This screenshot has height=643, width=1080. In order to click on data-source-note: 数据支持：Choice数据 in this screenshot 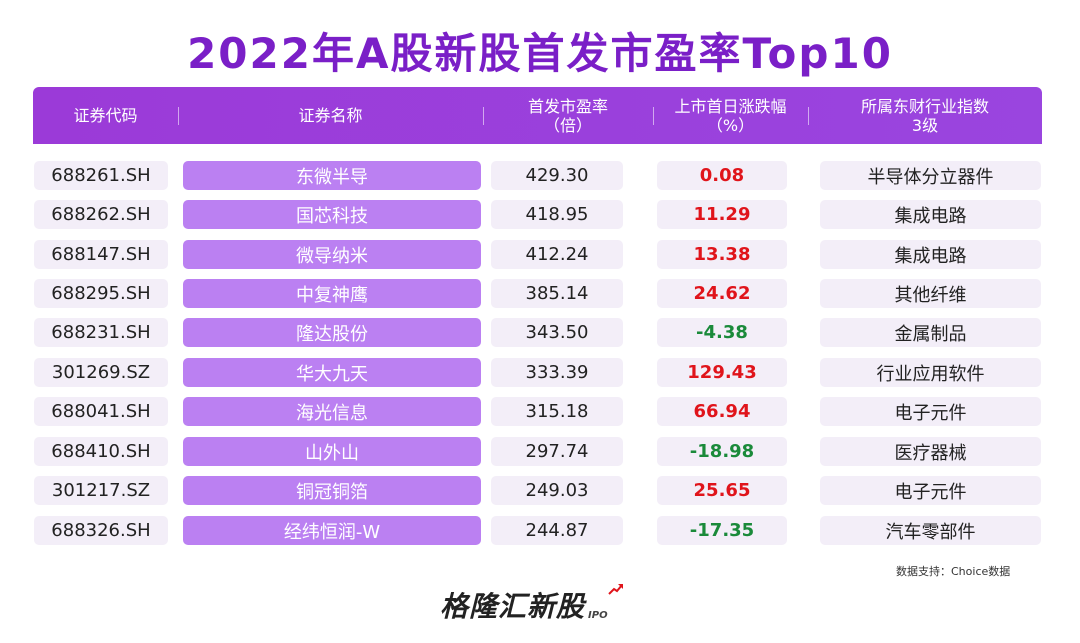, I will do `click(953, 571)`.